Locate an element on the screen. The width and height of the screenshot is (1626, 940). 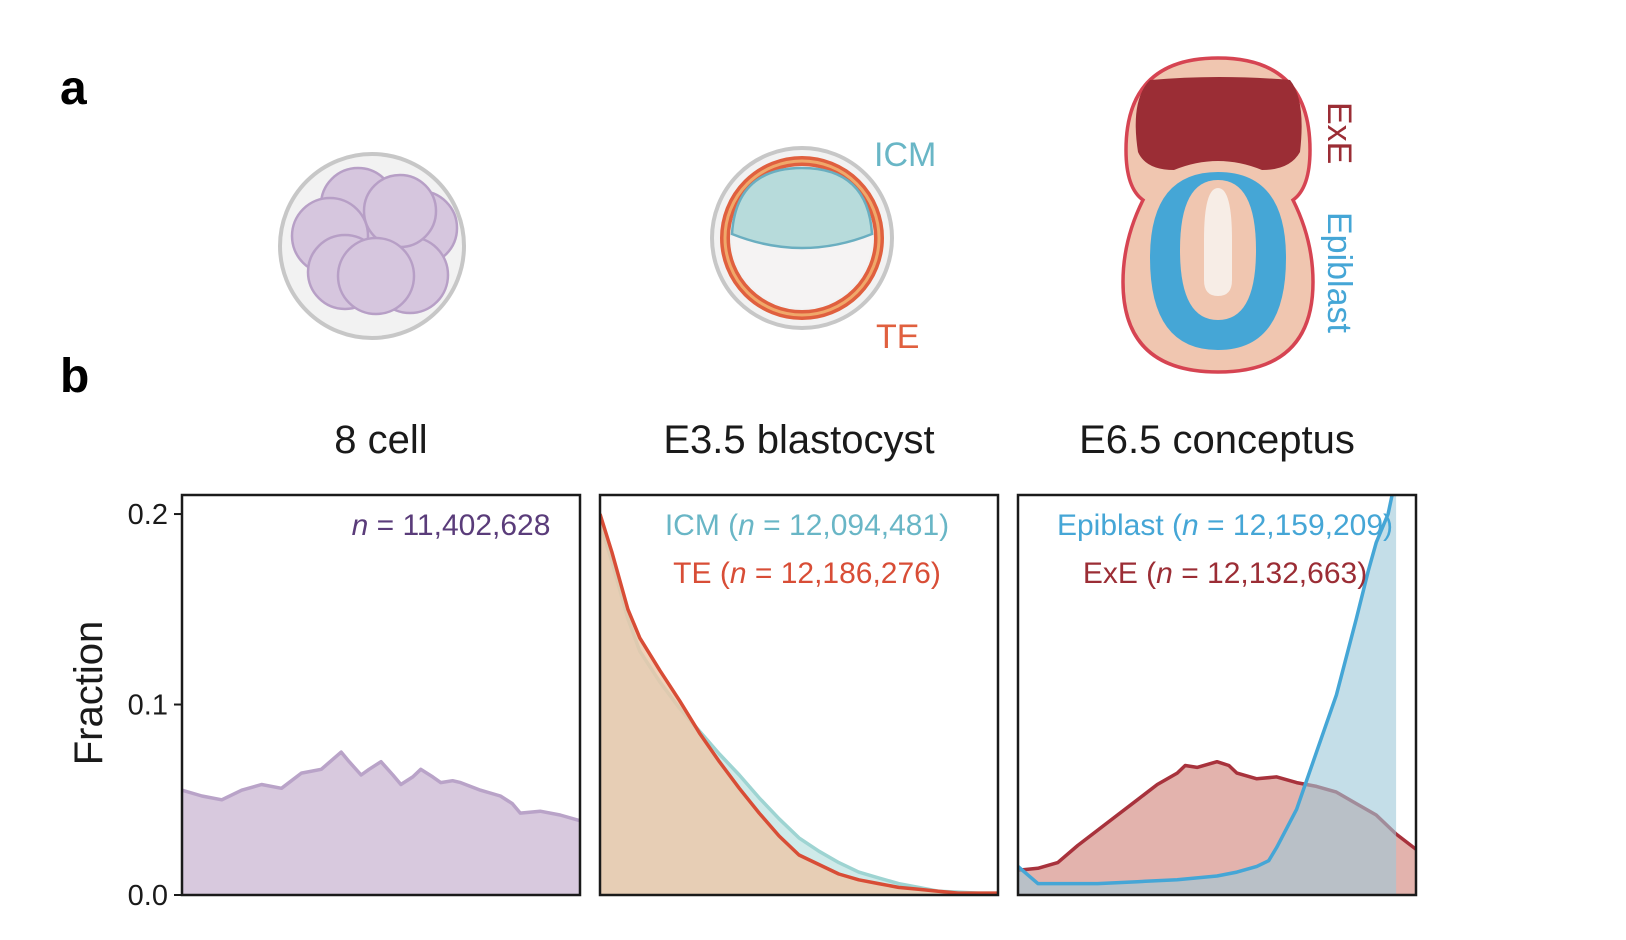
conceptus-illustration is located at coordinates (1218, 215).